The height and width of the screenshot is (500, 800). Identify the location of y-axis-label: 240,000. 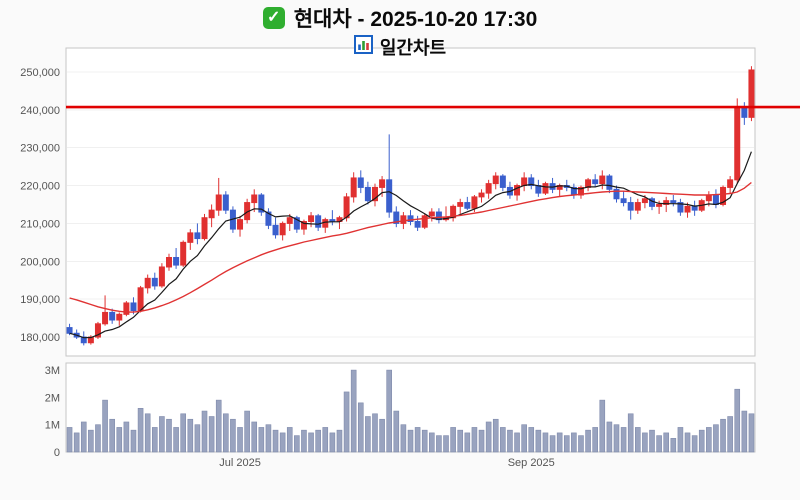
(40, 111).